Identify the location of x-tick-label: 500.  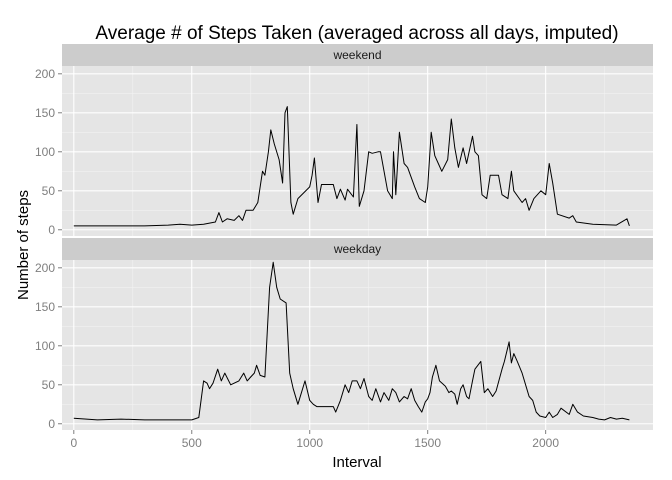
(192, 443).